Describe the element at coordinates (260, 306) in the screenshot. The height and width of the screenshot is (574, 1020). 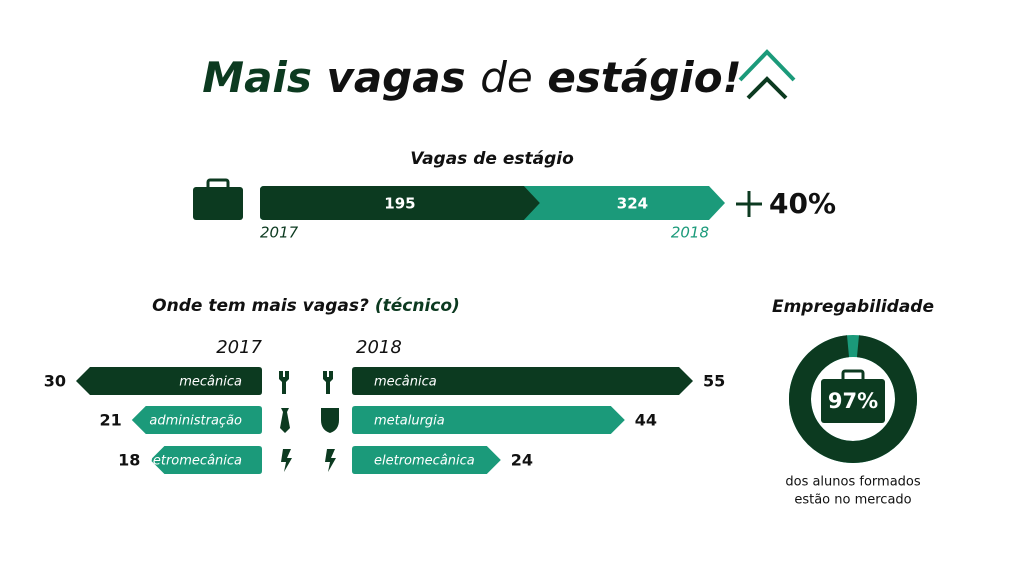
I see `title-text: Onde tem mais vagas?` at that location.